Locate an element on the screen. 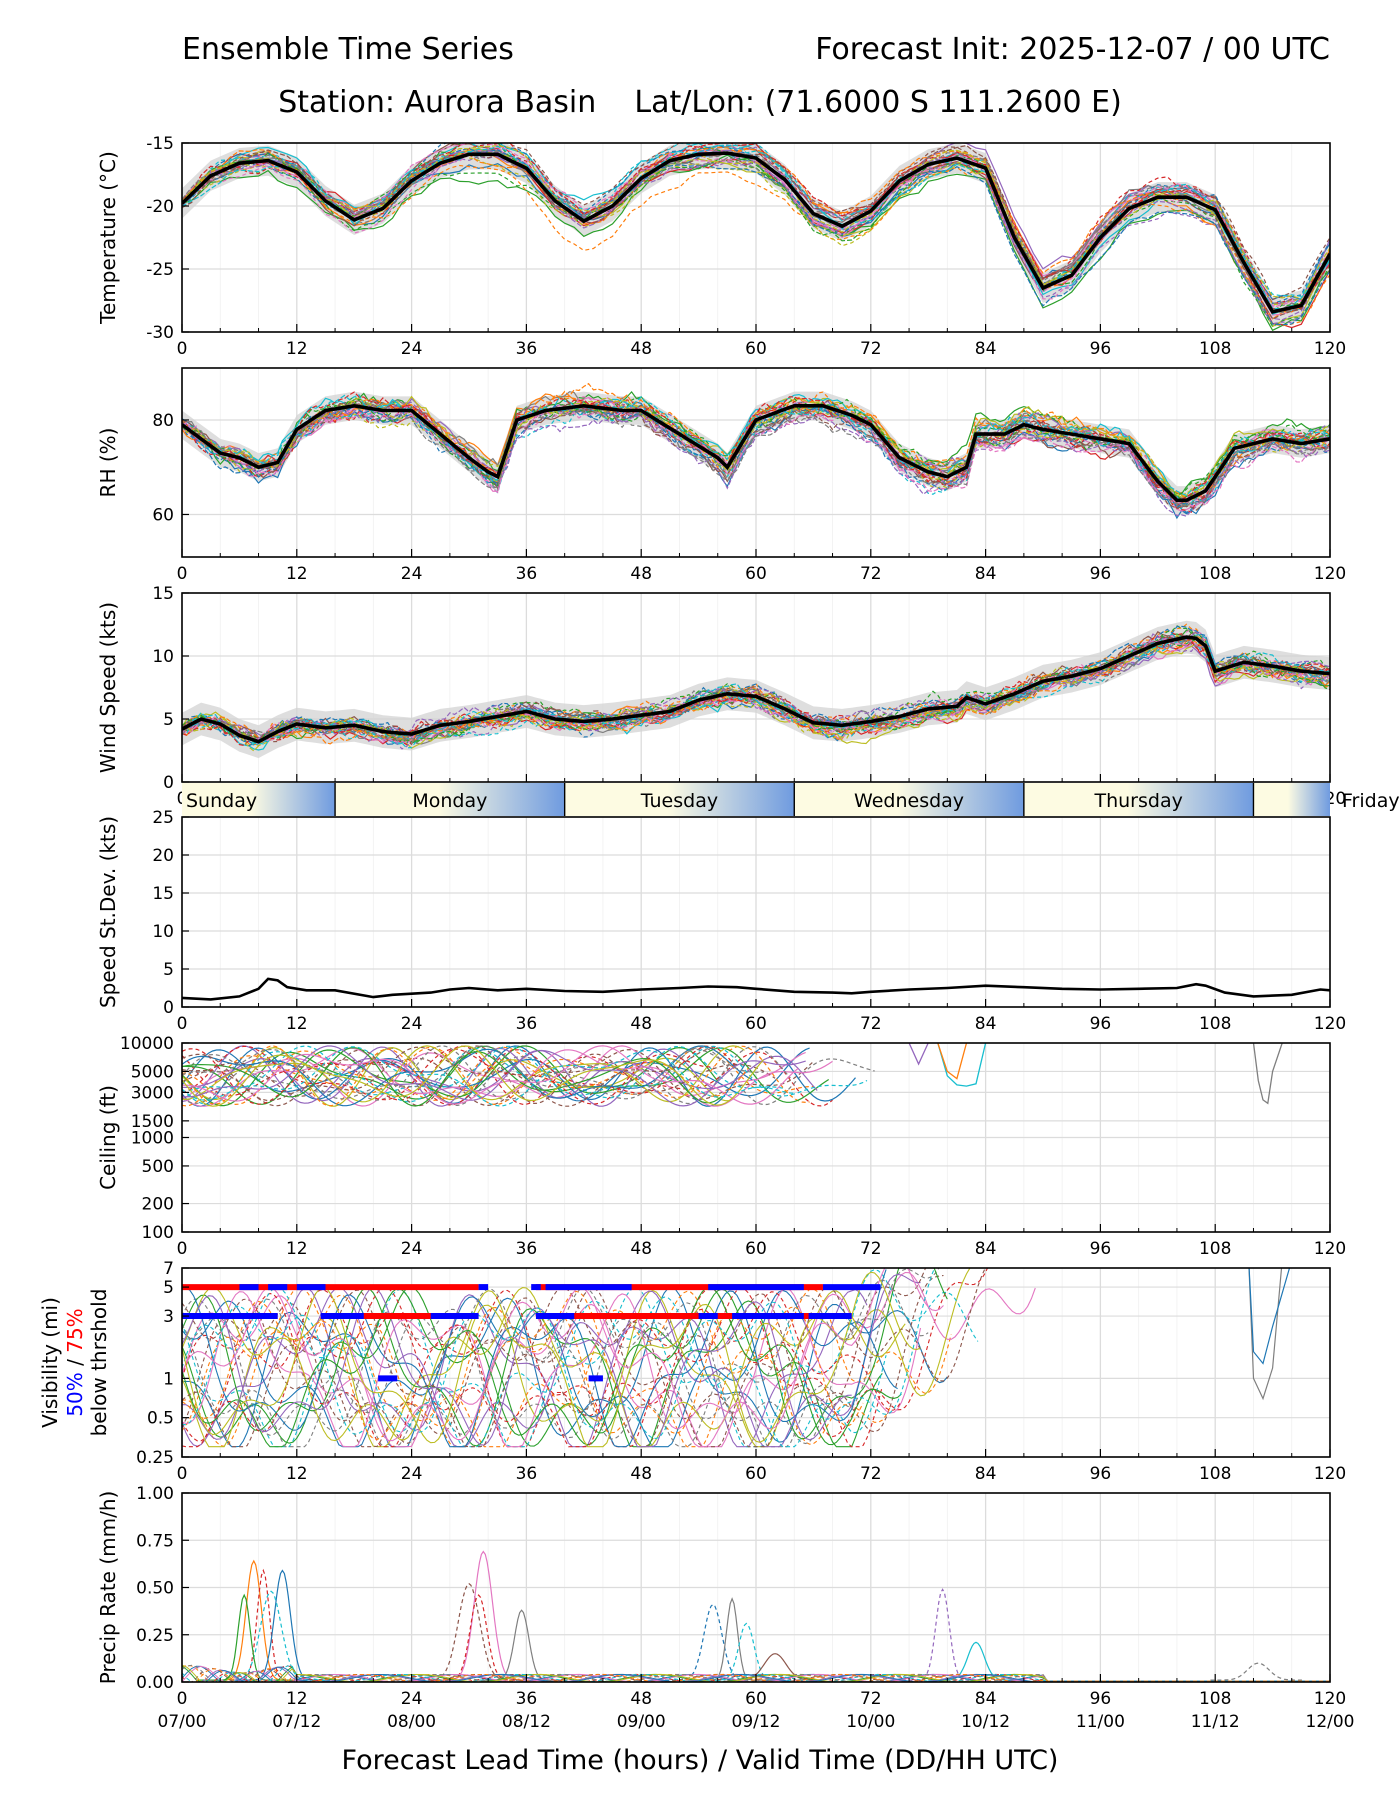 The width and height of the screenshot is (1400, 1800). x-tick-label: 48 is located at coordinates (641, 574).